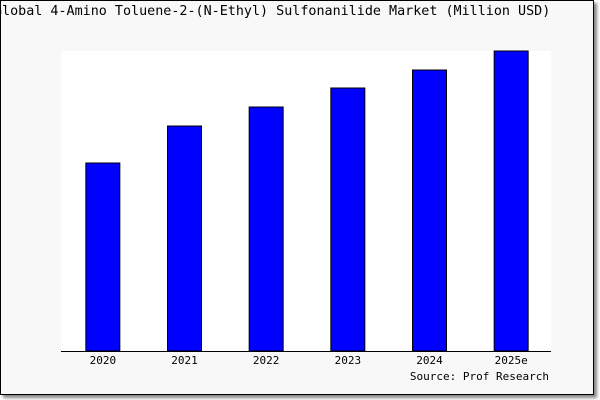 This screenshot has width=600, height=400. What do you see at coordinates (184, 360) in the screenshot?
I see `x-tick-label: 2021` at bounding box center [184, 360].